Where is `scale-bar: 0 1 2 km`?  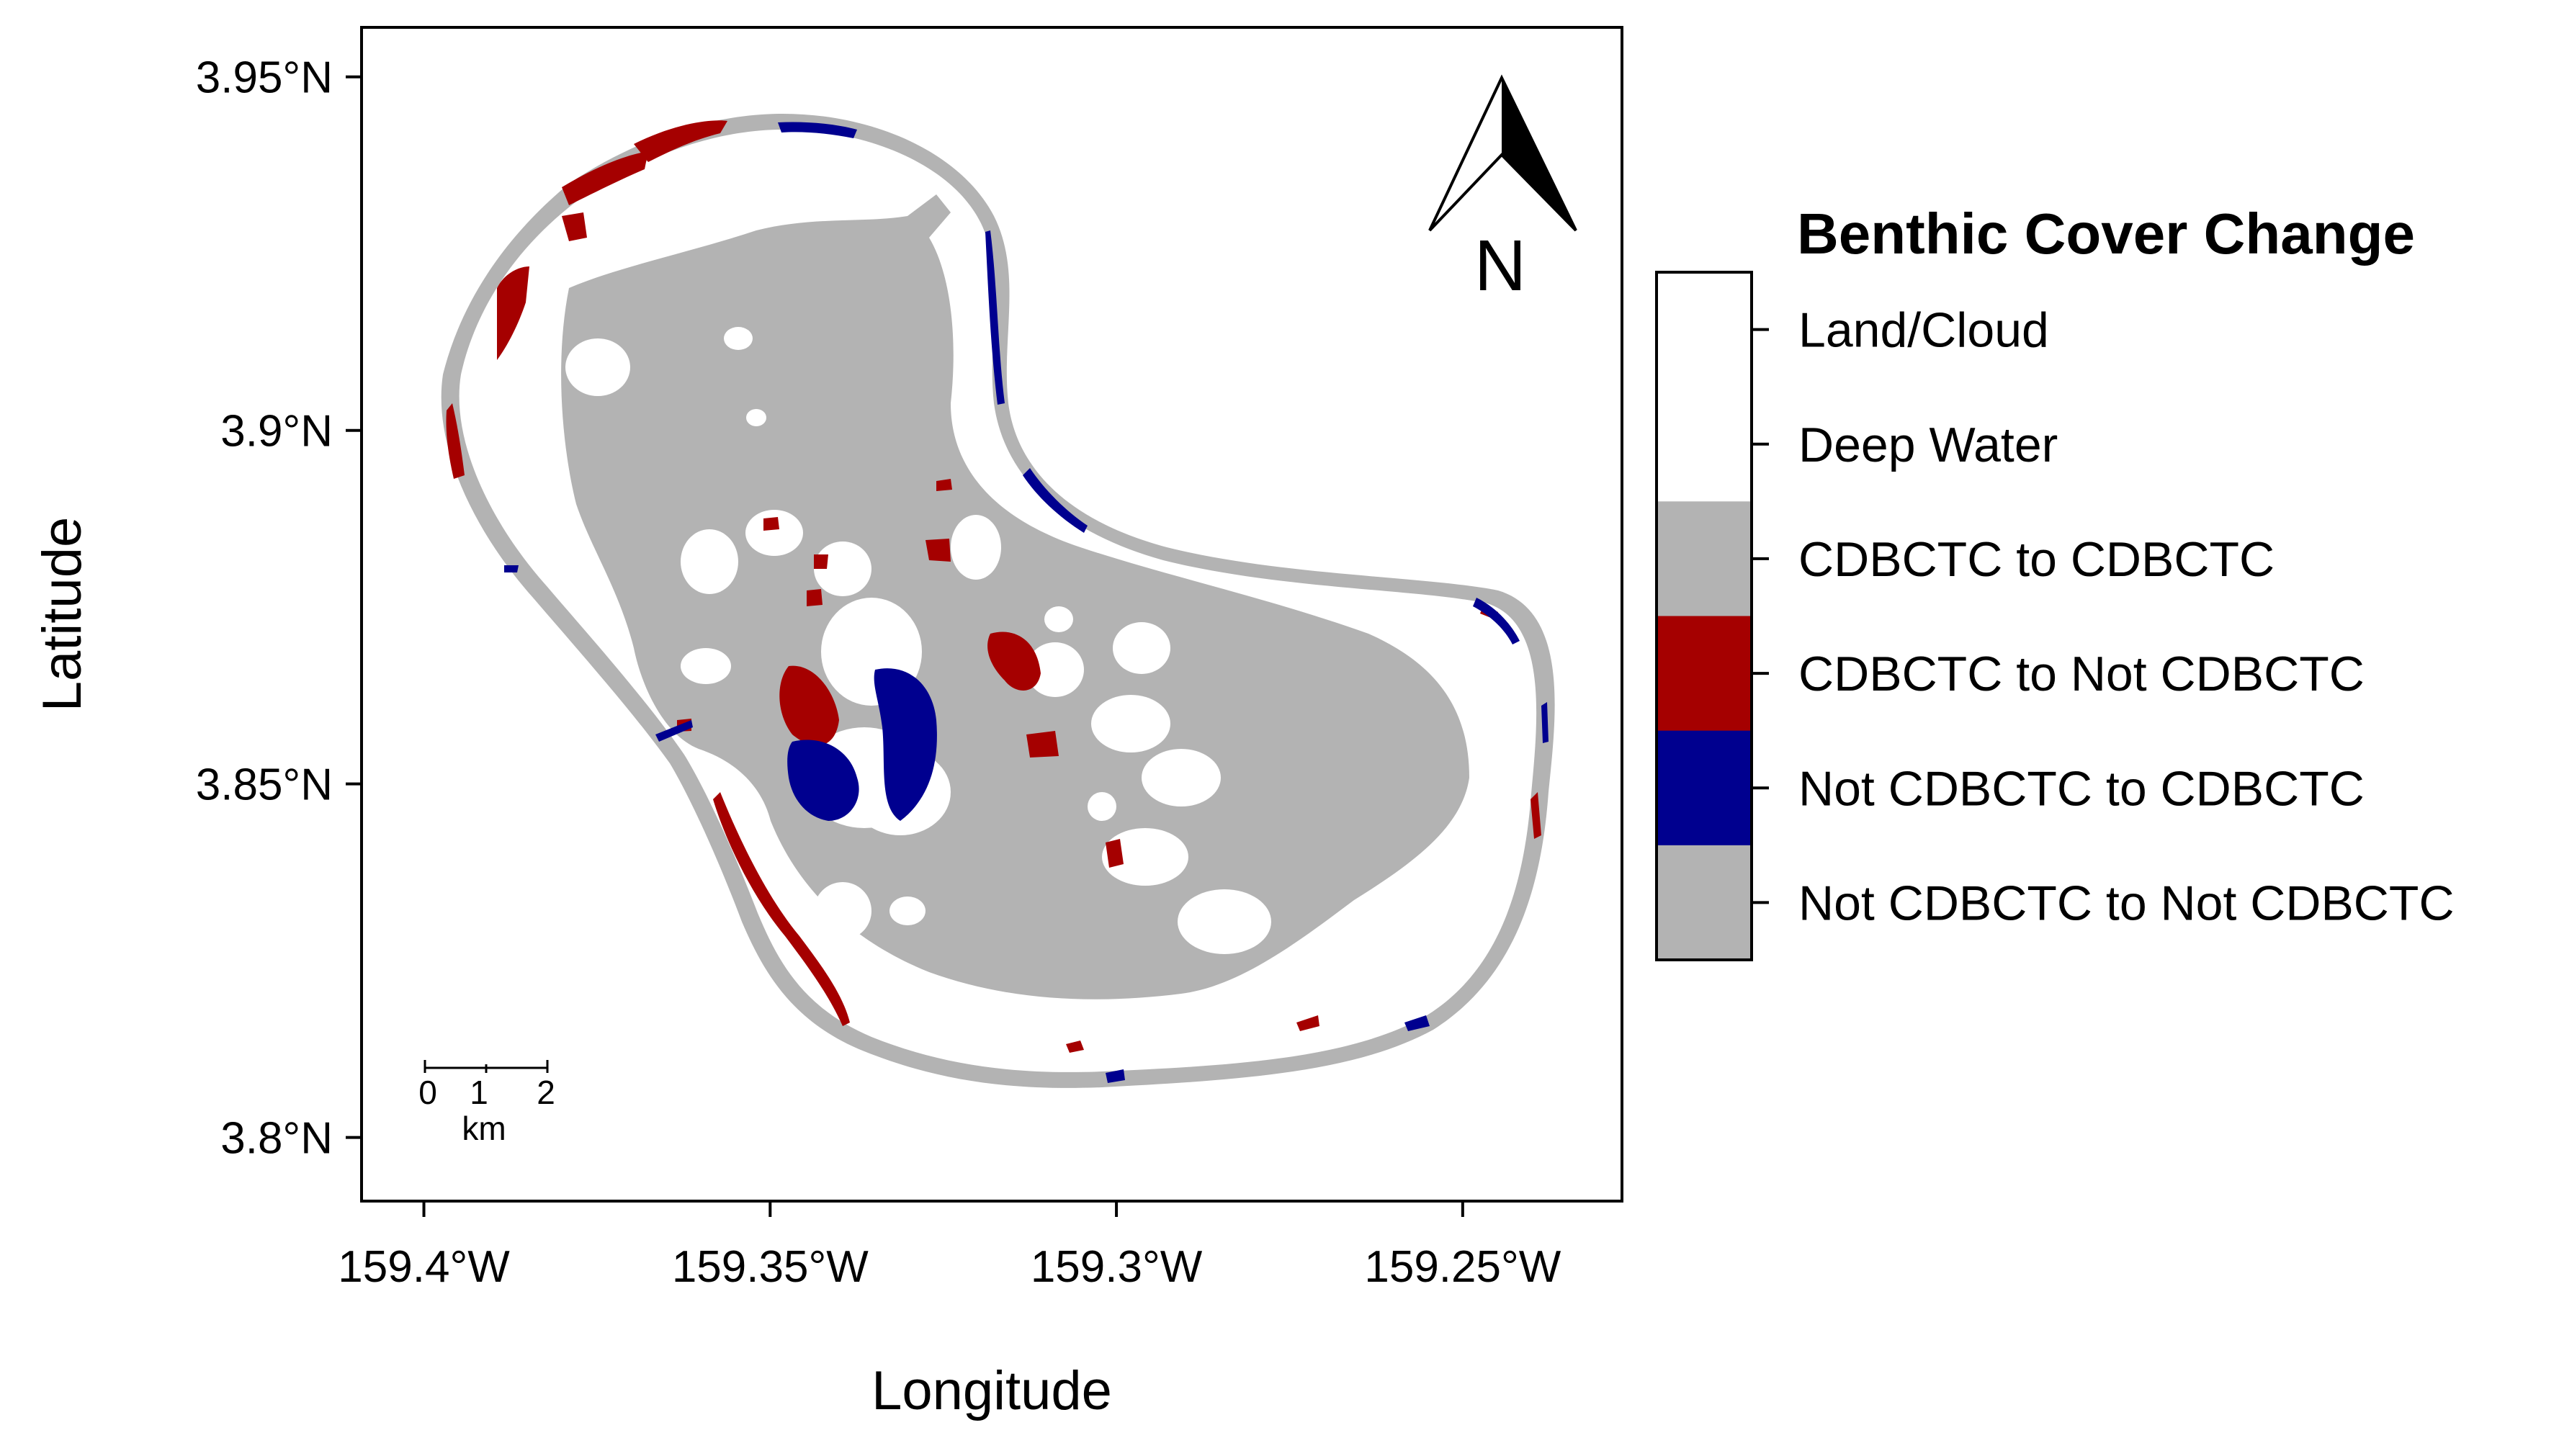
scale-bar: 0 1 2 km is located at coordinates (486, 1103).